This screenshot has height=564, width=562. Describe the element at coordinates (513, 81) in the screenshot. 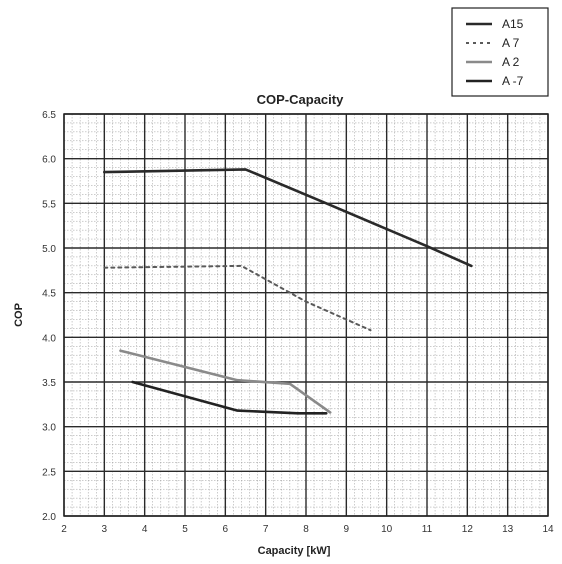

I see `legend-label-4: A -7` at that location.